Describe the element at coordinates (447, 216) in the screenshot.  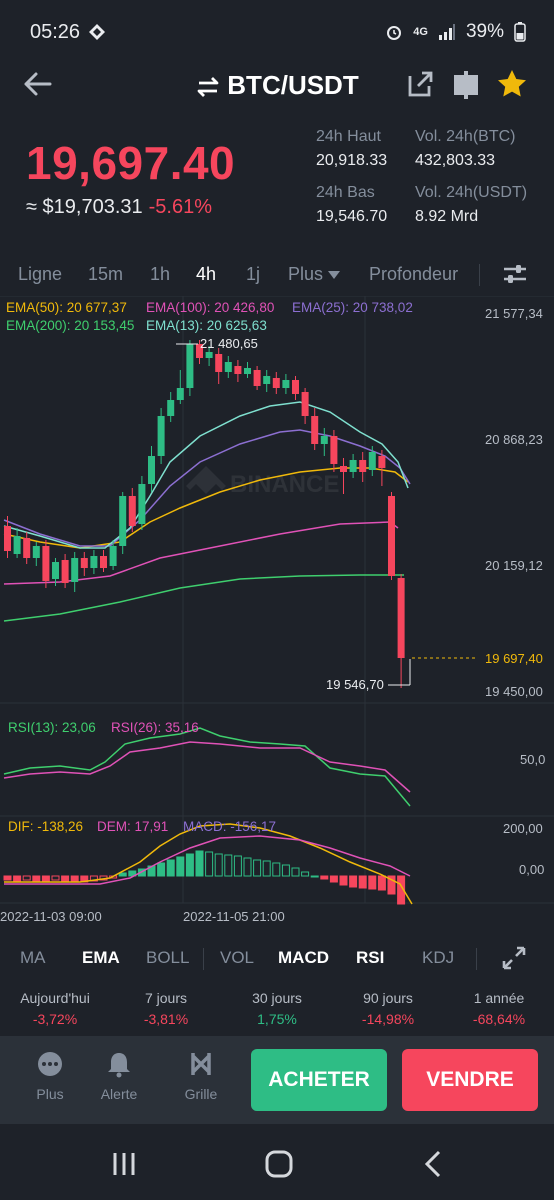
I see `stat-value: 8.92 Mrd` at that location.